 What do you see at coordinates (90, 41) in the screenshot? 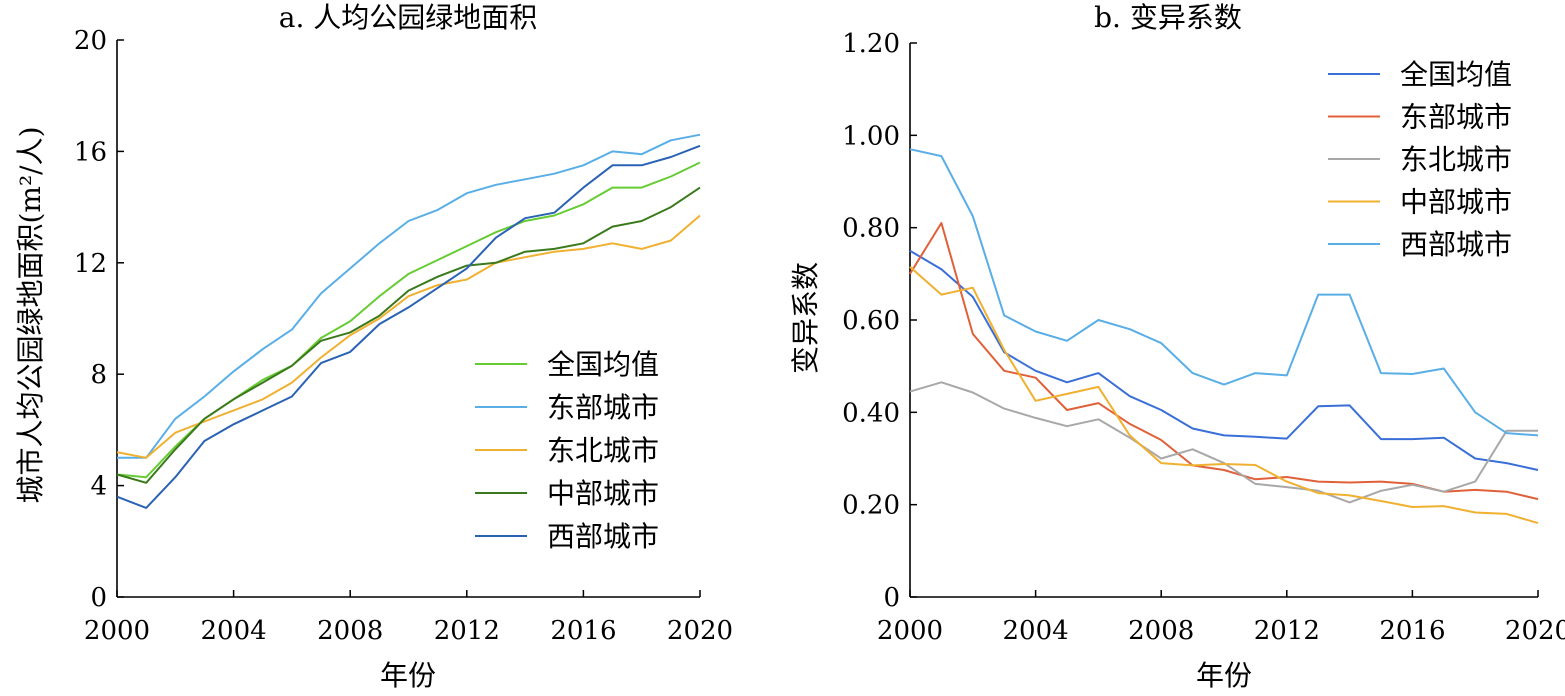
I see `y-tick-label: 20` at bounding box center [90, 41].